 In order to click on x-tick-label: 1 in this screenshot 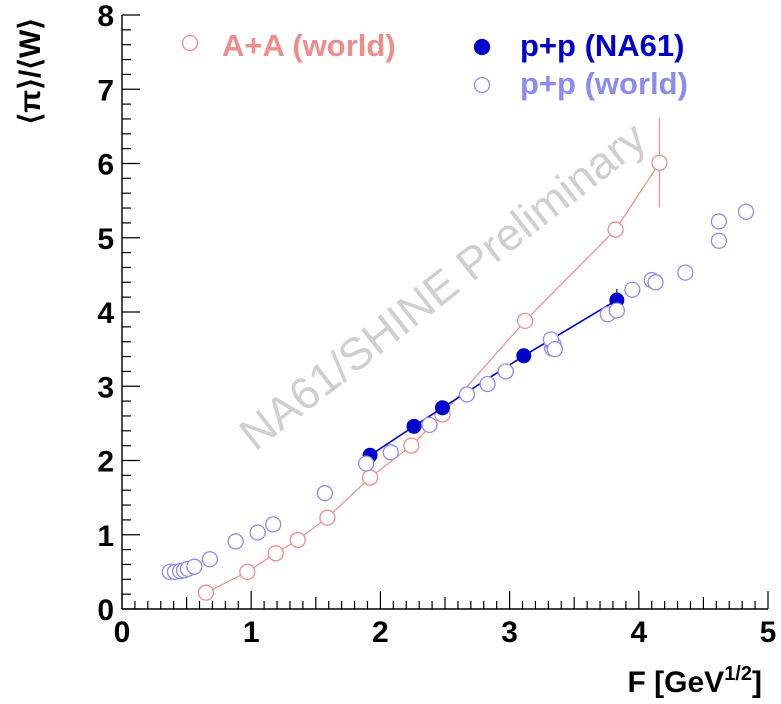, I will do `click(251, 632)`.